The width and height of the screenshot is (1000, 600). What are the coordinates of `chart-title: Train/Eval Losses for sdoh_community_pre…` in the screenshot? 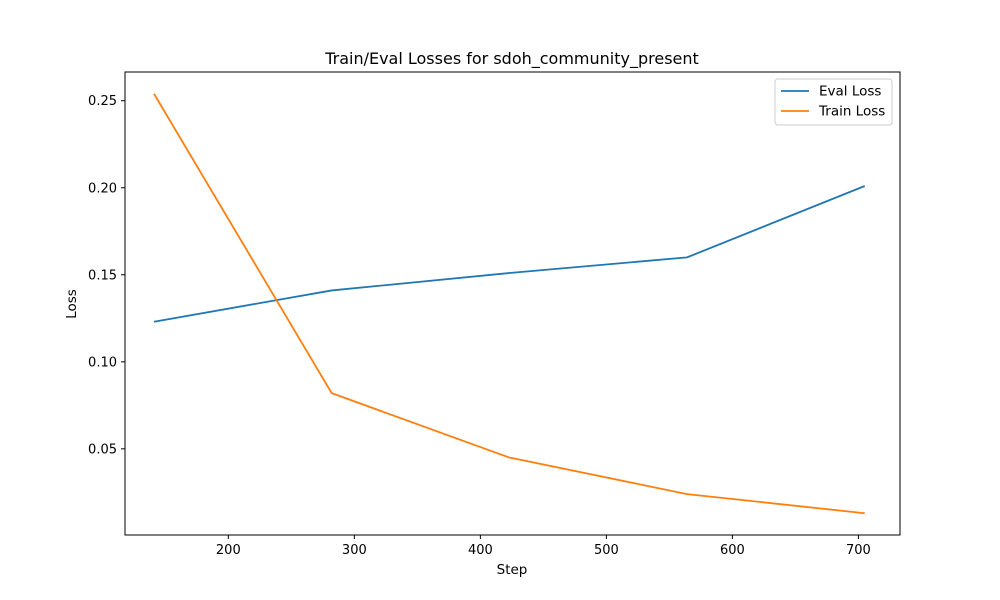 It's located at (511, 59).